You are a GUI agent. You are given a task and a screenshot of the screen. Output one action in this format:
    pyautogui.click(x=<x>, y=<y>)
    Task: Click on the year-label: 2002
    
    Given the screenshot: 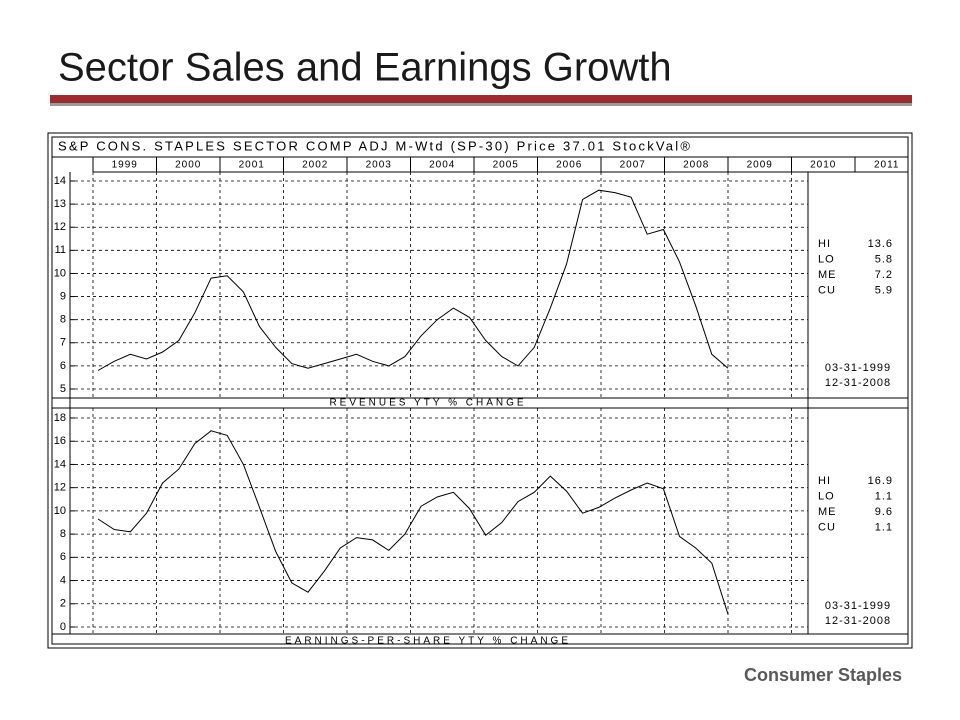 What is the action you would take?
    pyautogui.click(x=315, y=165)
    